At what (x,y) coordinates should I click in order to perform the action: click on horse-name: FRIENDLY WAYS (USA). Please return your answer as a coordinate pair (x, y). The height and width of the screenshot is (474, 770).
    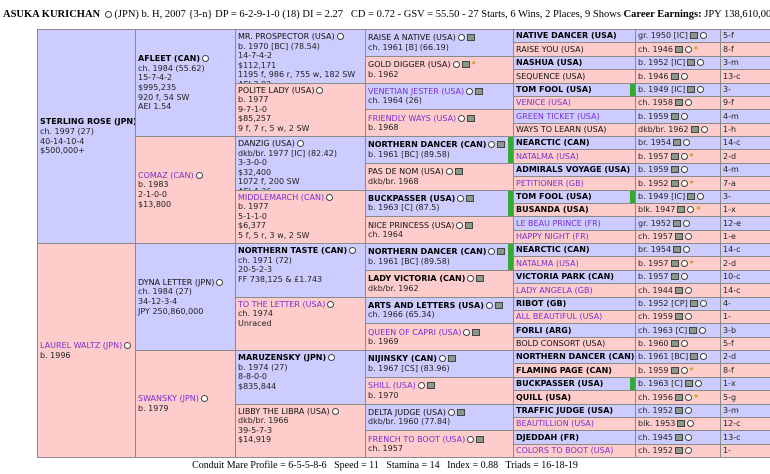
    Looking at the image, I should click on (412, 118).